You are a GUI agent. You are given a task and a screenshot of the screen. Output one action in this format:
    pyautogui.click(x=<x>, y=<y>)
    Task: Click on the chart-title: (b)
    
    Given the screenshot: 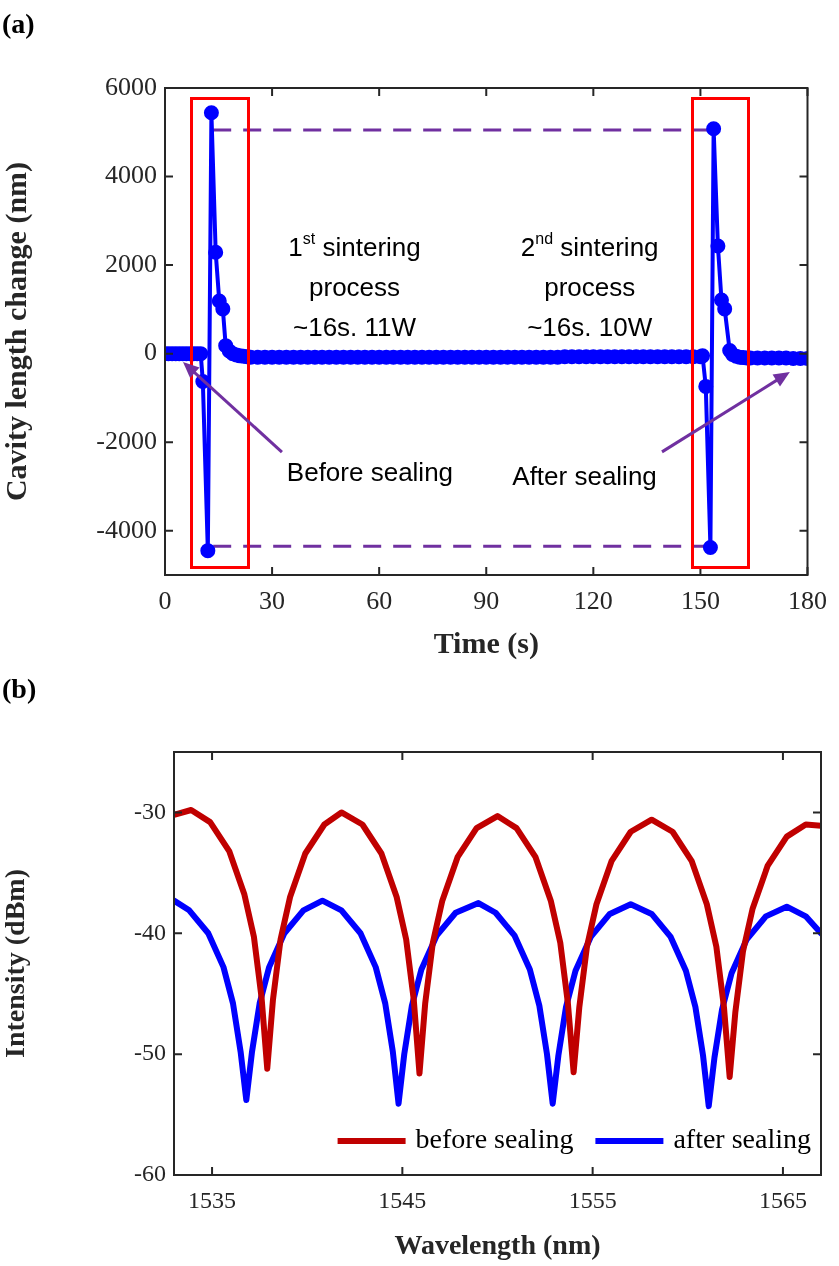 What is the action you would take?
    pyautogui.click(x=19, y=689)
    